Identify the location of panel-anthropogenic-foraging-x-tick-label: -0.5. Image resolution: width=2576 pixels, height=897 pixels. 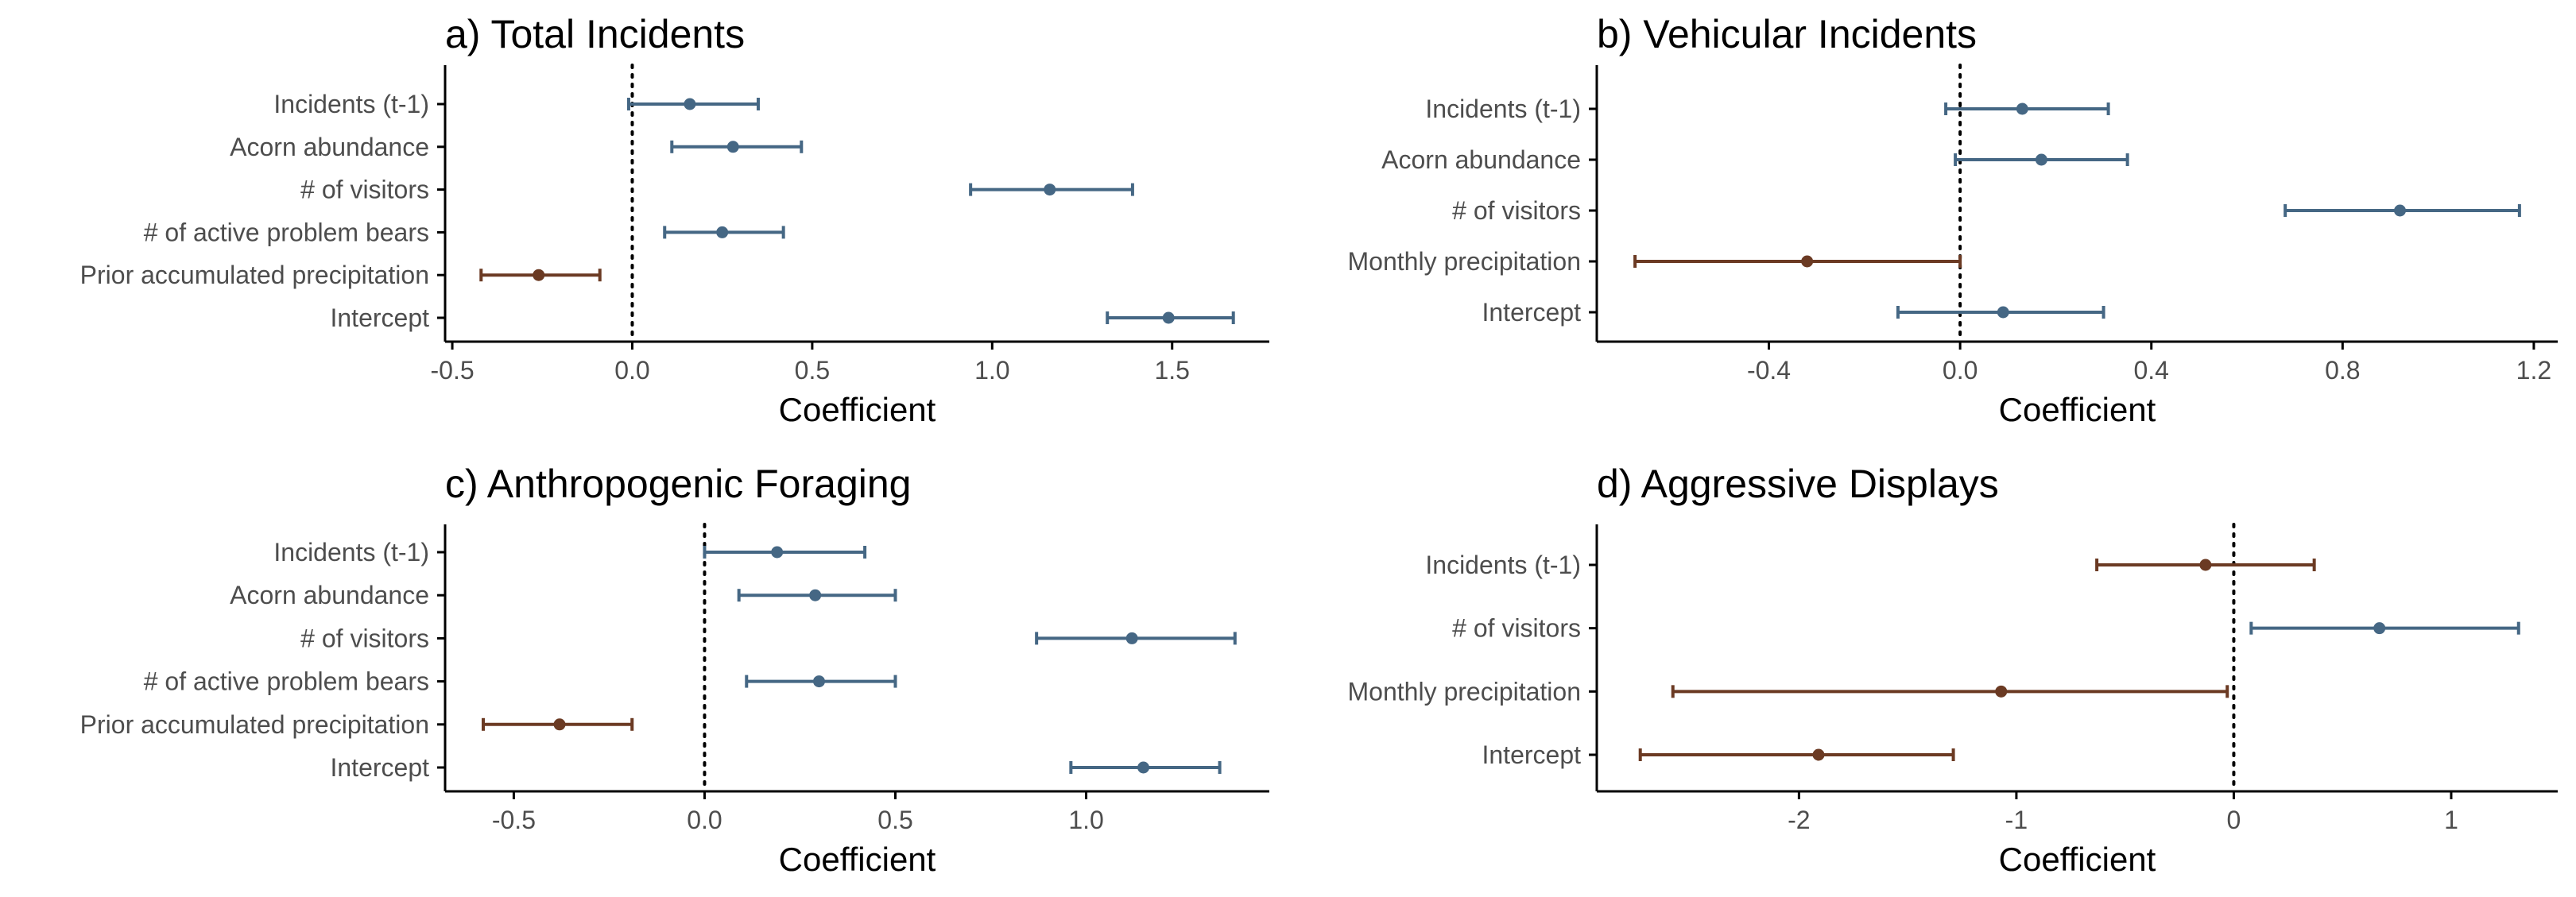
(514, 820).